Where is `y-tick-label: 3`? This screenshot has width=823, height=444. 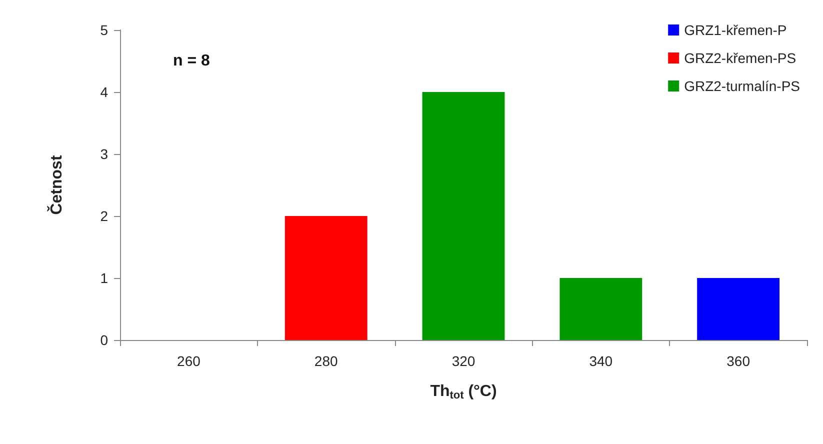 y-tick-label: 3 is located at coordinates (104, 154).